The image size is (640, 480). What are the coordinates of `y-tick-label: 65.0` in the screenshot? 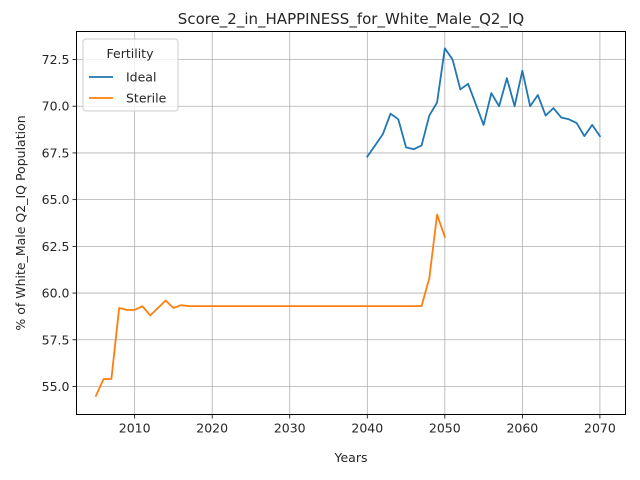 It's located at (56, 199).